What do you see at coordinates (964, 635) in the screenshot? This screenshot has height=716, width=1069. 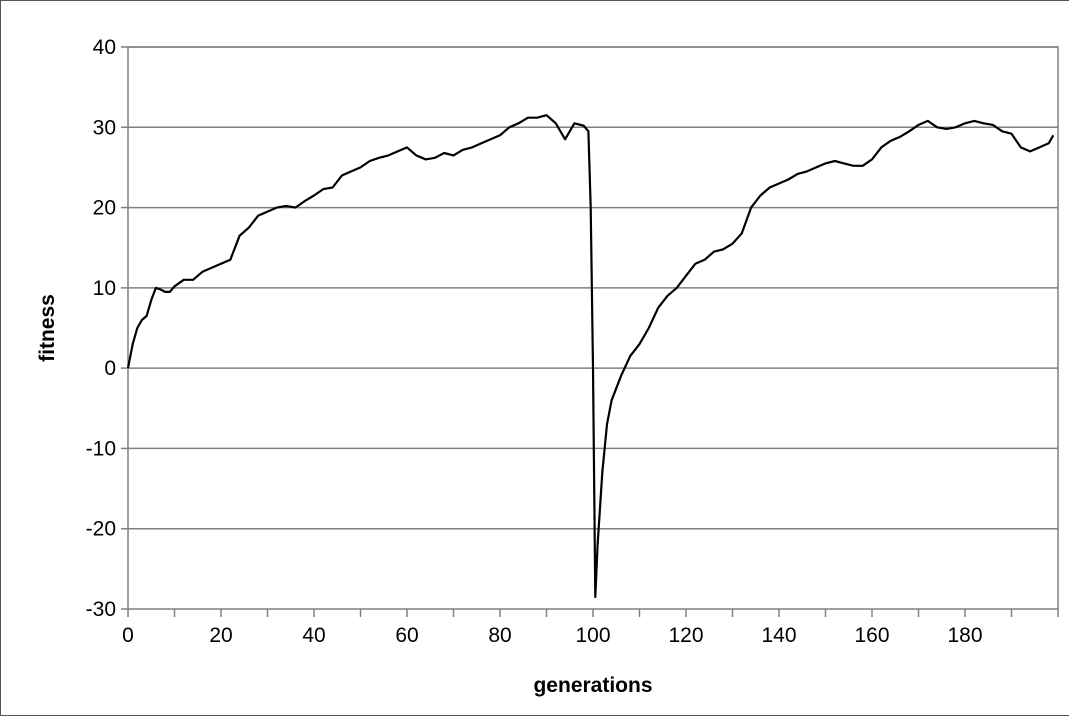 I see `x-tick-label: 180` at bounding box center [964, 635].